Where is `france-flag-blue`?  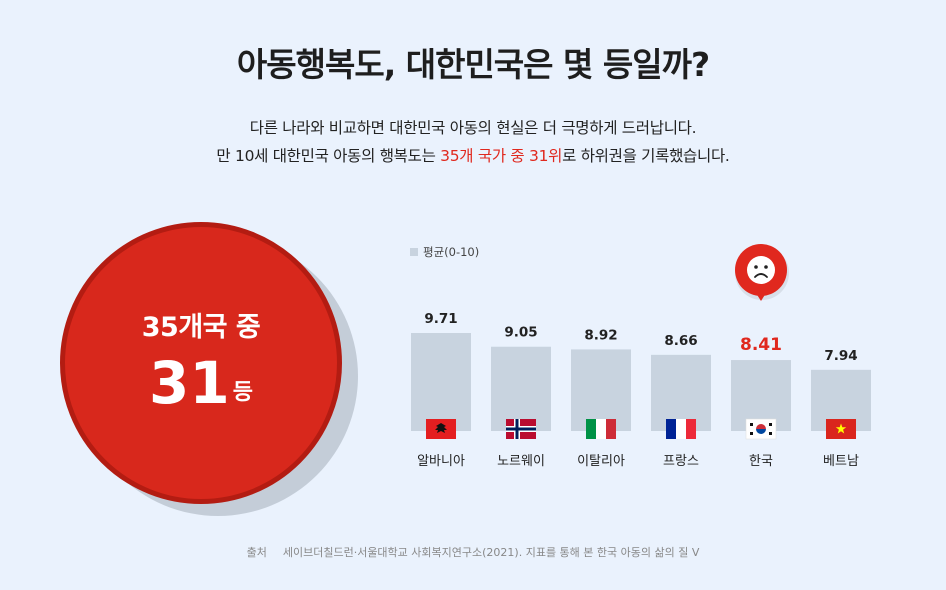 france-flag-blue is located at coordinates (671, 429).